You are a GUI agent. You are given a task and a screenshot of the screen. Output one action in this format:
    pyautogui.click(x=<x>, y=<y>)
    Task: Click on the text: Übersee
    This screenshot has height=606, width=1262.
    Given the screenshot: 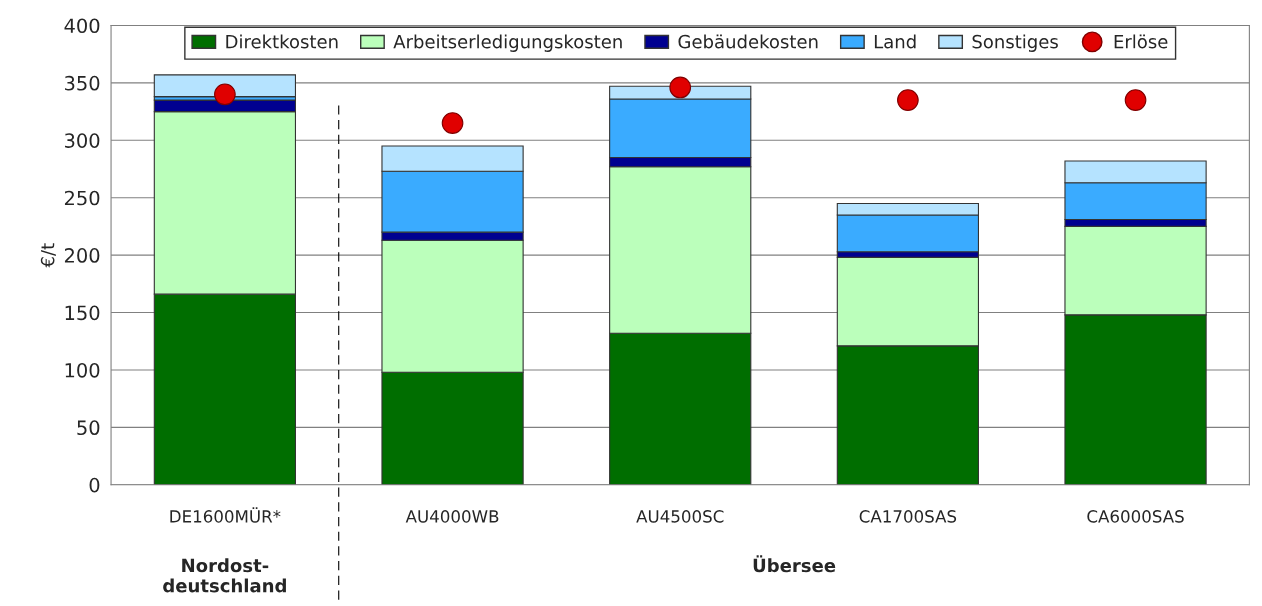 What is the action you would take?
    pyautogui.click(x=794, y=564)
    